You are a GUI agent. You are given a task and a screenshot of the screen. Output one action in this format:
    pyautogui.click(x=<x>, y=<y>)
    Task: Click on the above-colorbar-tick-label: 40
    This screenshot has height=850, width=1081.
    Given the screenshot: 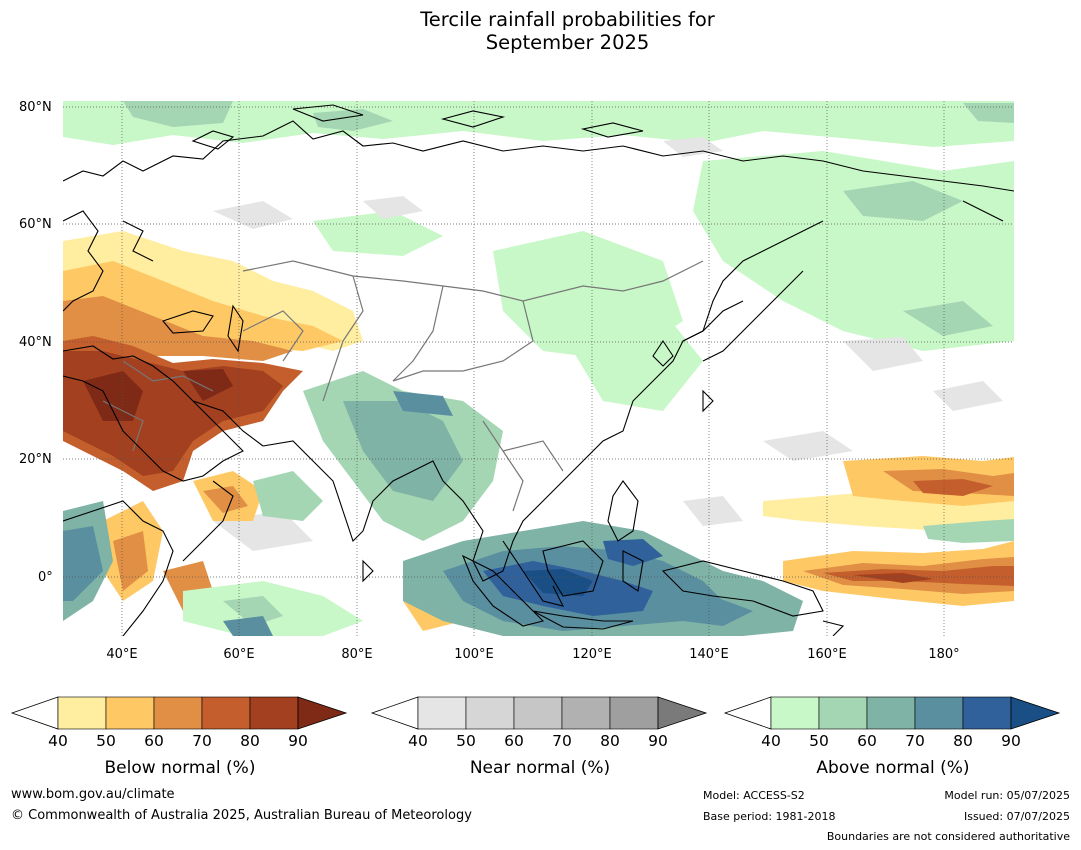 What is the action you would take?
    pyautogui.click(x=771, y=741)
    